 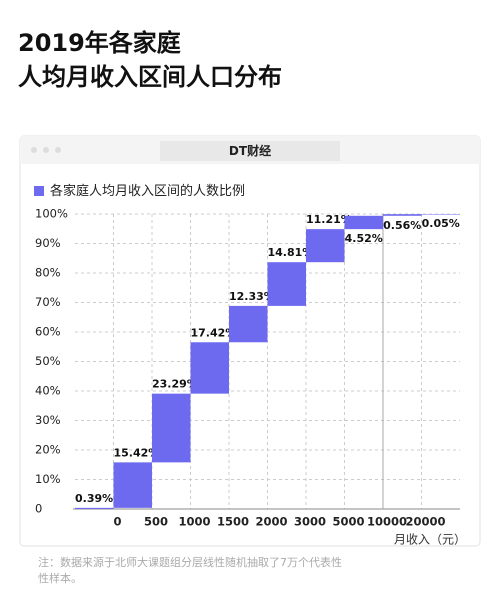 I want to click on x-tick-label: 1500, so click(x=233, y=522).